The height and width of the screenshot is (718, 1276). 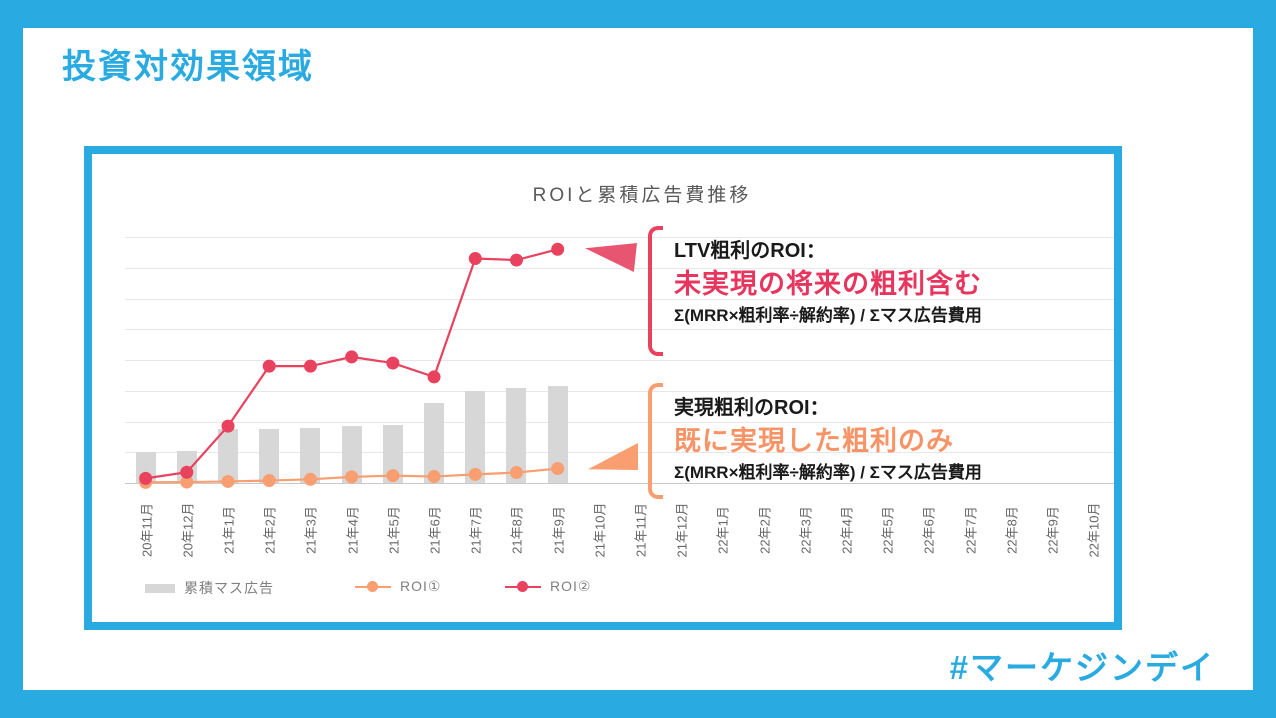 I want to click on bar-21年5月, so click(x=392, y=453).